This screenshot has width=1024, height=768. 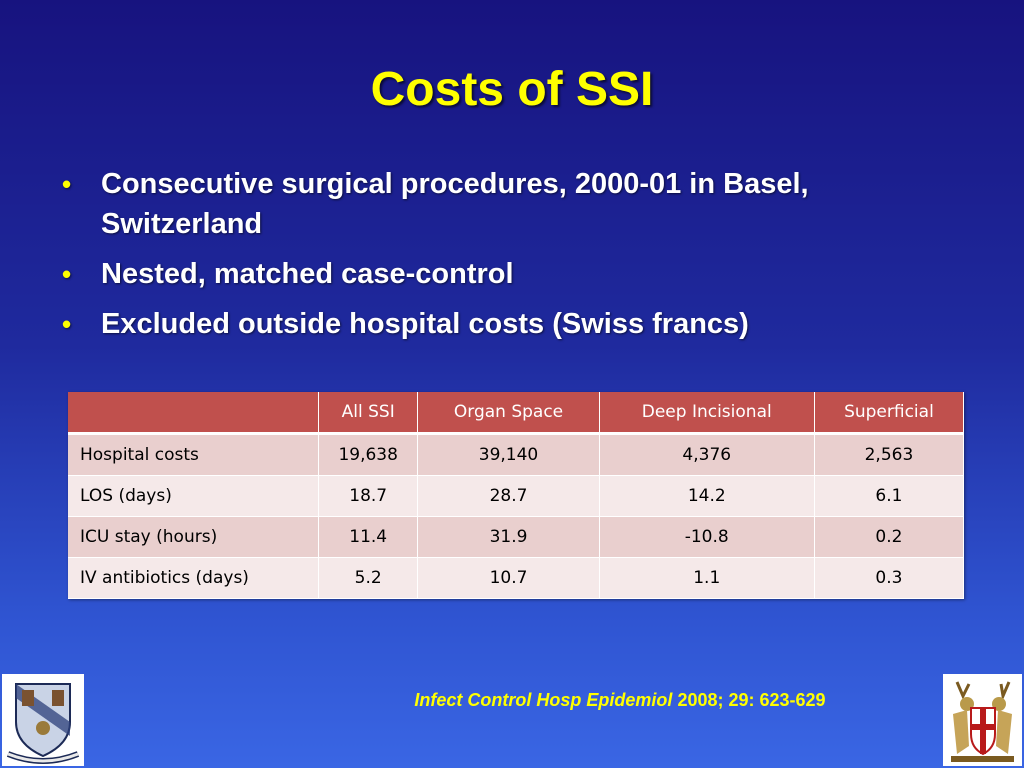 What do you see at coordinates (508, 578) in the screenshot?
I see `table-cell: 10.7` at bounding box center [508, 578].